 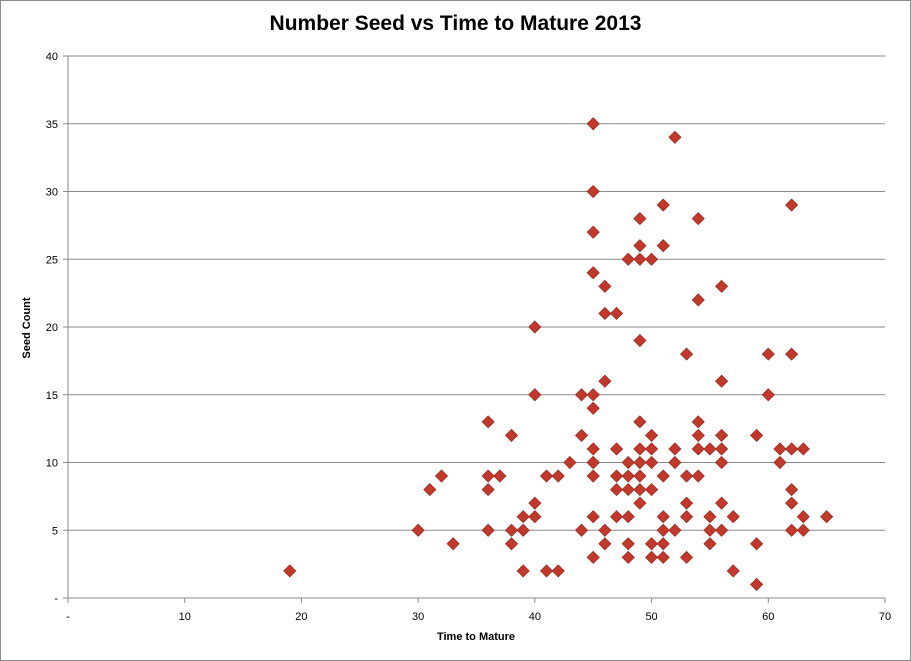 What do you see at coordinates (418, 617) in the screenshot?
I see `x-tick-label: 30` at bounding box center [418, 617].